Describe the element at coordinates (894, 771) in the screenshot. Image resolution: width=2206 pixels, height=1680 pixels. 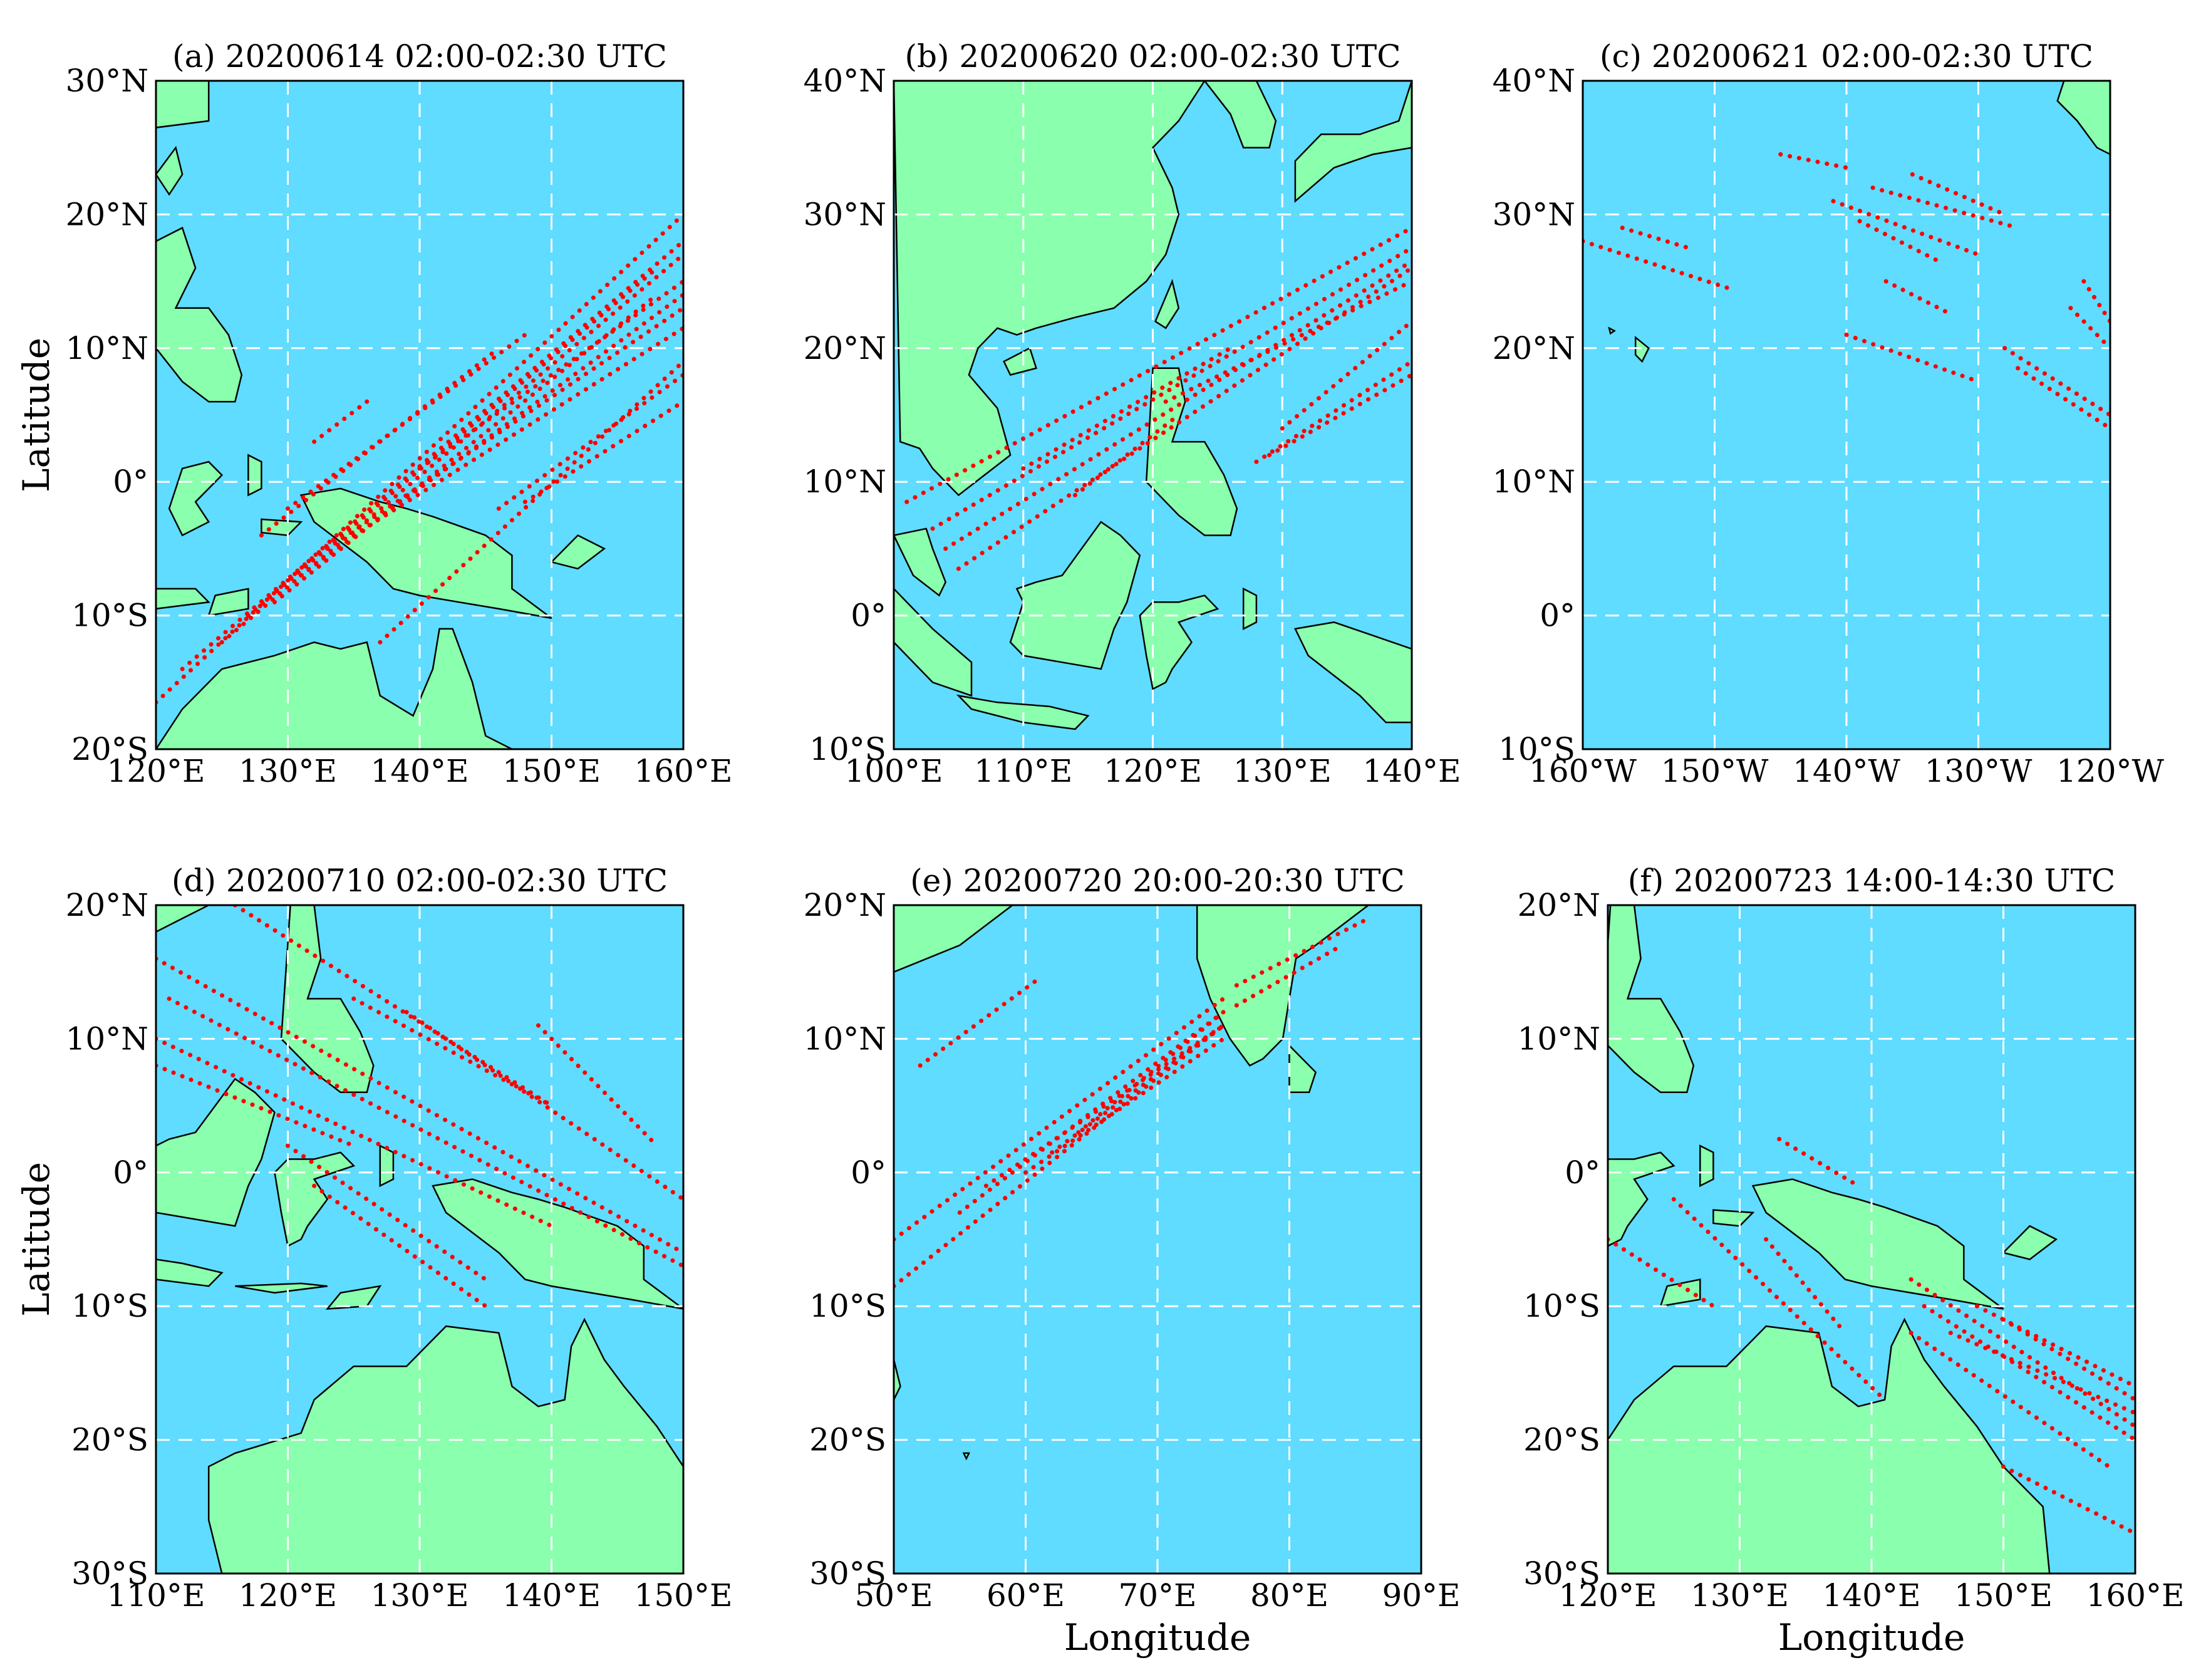
I see `x-tick-label: 100°E` at that location.